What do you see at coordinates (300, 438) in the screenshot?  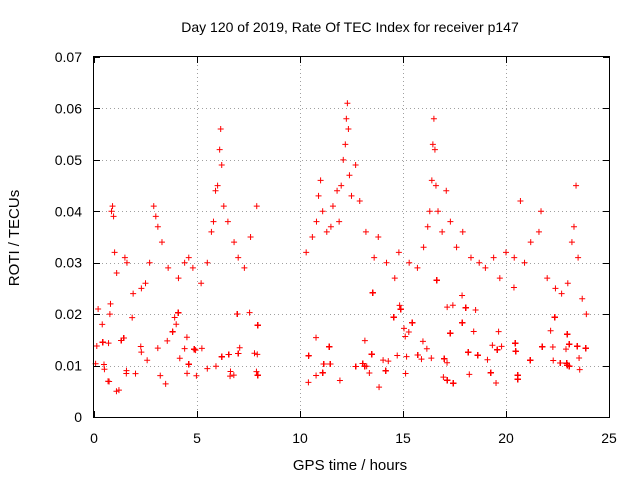 I see `x-tick-label: 10` at bounding box center [300, 438].